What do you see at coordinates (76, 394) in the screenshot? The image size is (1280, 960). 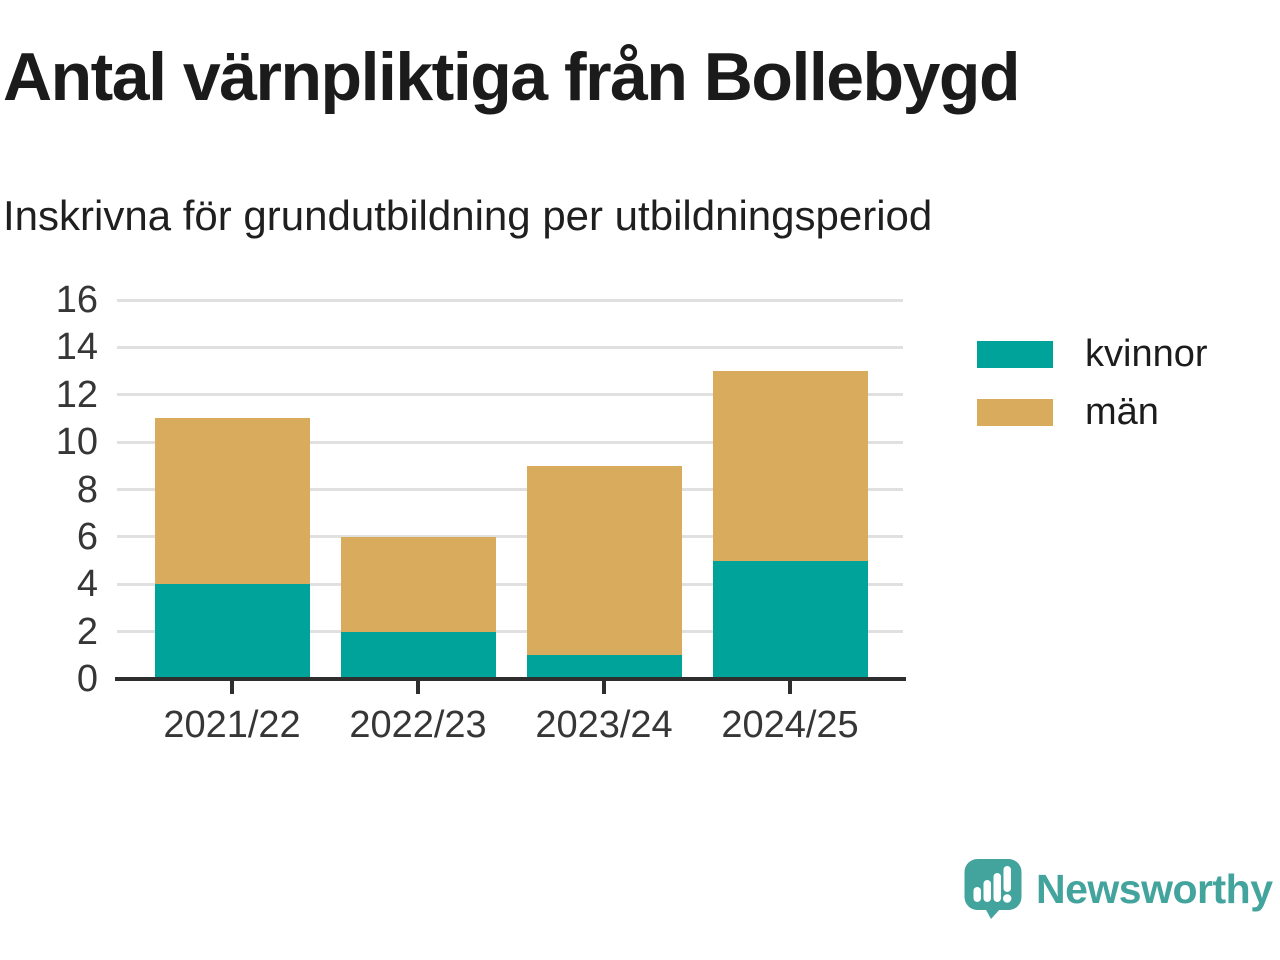 I see `y-axis-tick-label: 12` at bounding box center [76, 394].